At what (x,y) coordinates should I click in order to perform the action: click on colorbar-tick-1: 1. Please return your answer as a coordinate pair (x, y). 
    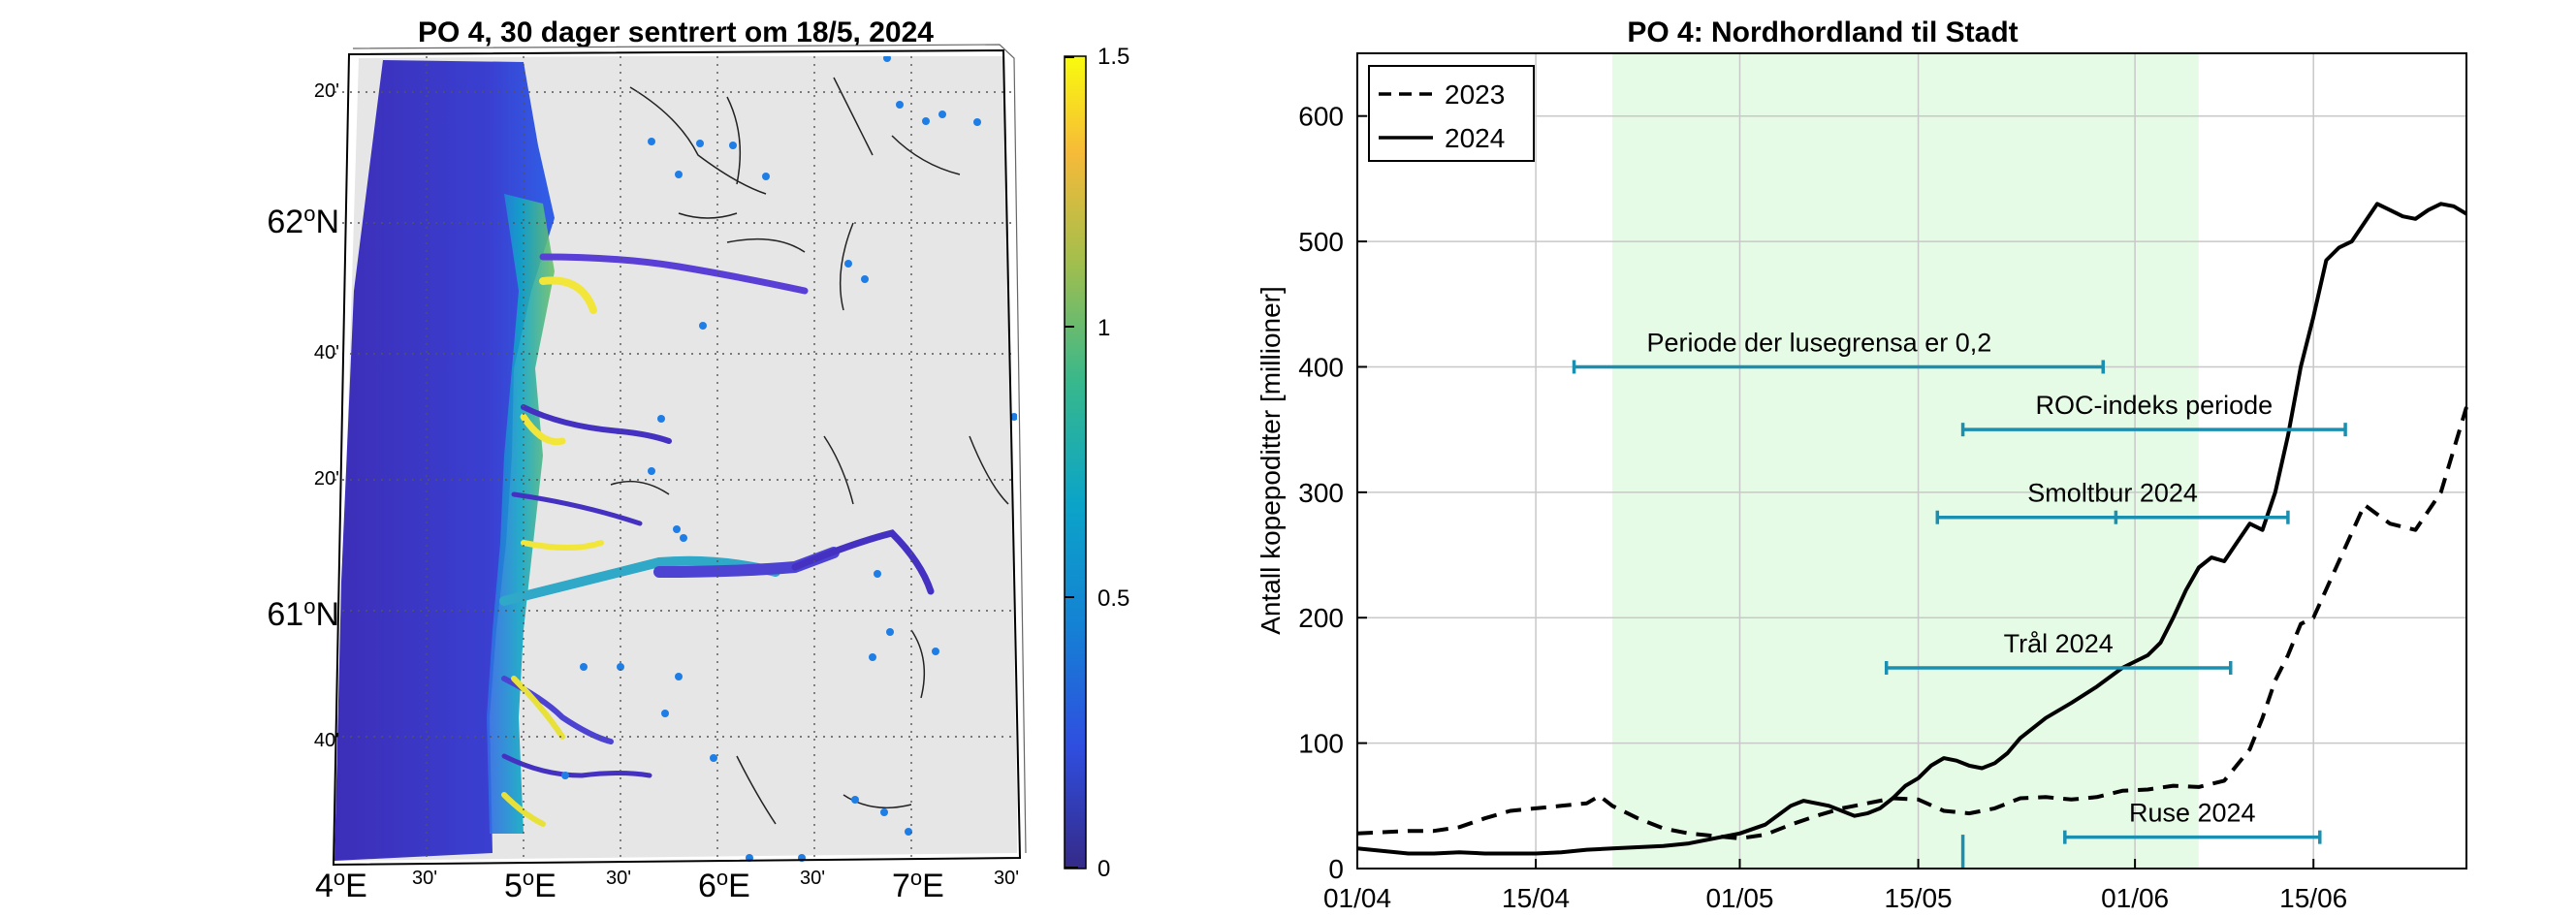
    Looking at the image, I should click on (1103, 328).